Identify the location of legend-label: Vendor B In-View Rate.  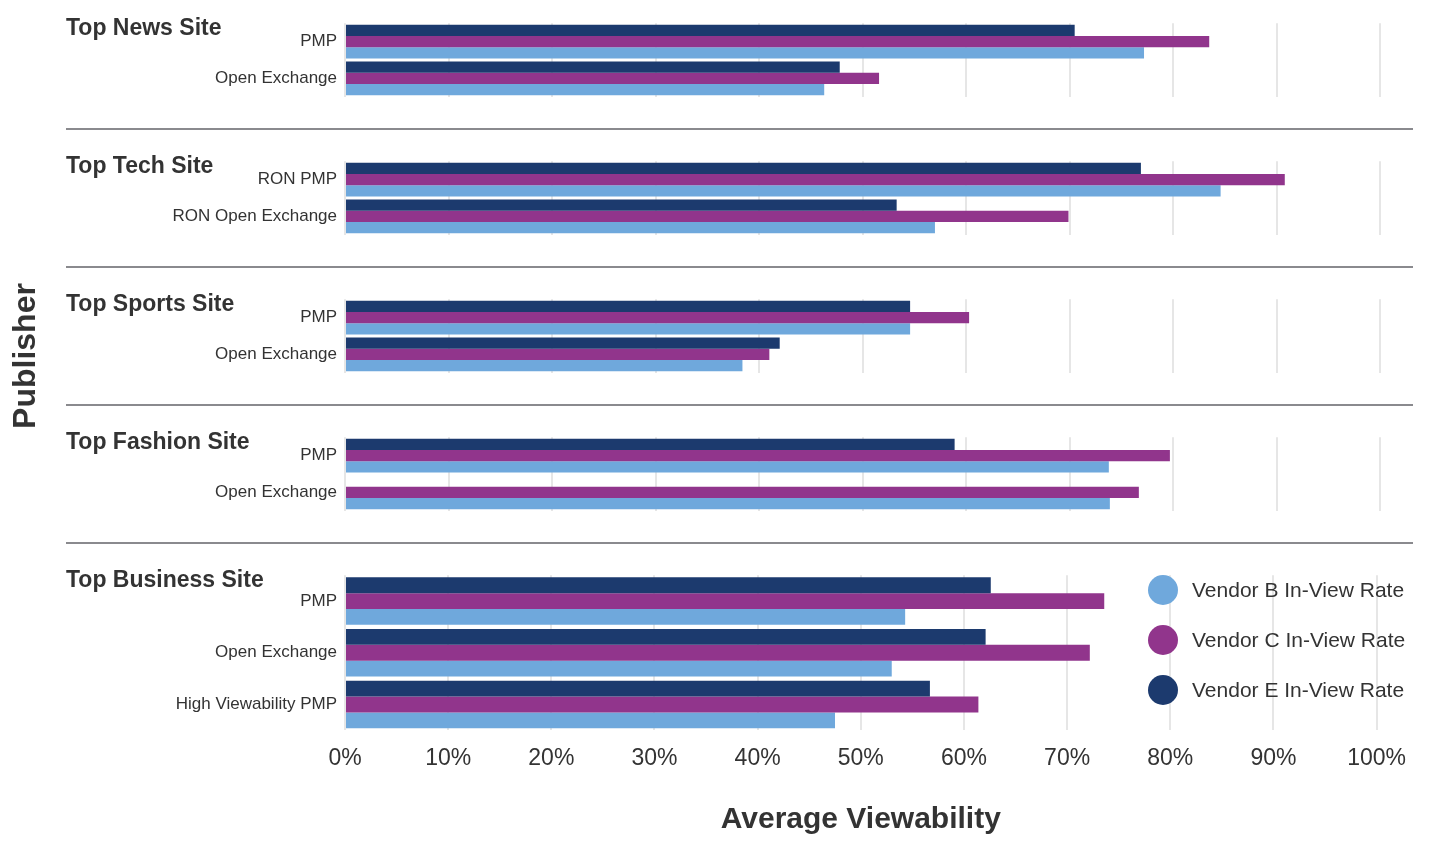
(1298, 589).